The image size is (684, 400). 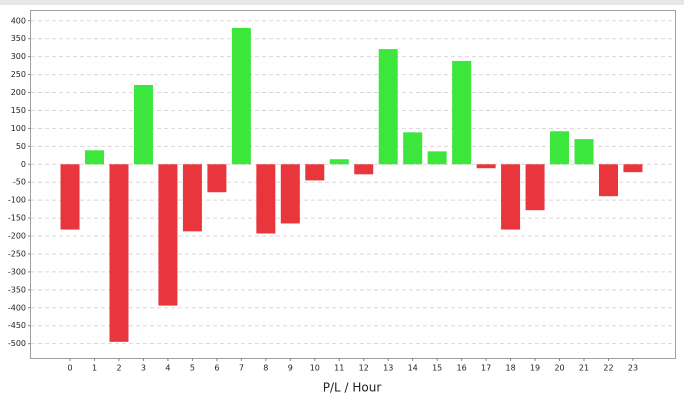 I want to click on x-tick-label: 6, so click(x=216, y=368).